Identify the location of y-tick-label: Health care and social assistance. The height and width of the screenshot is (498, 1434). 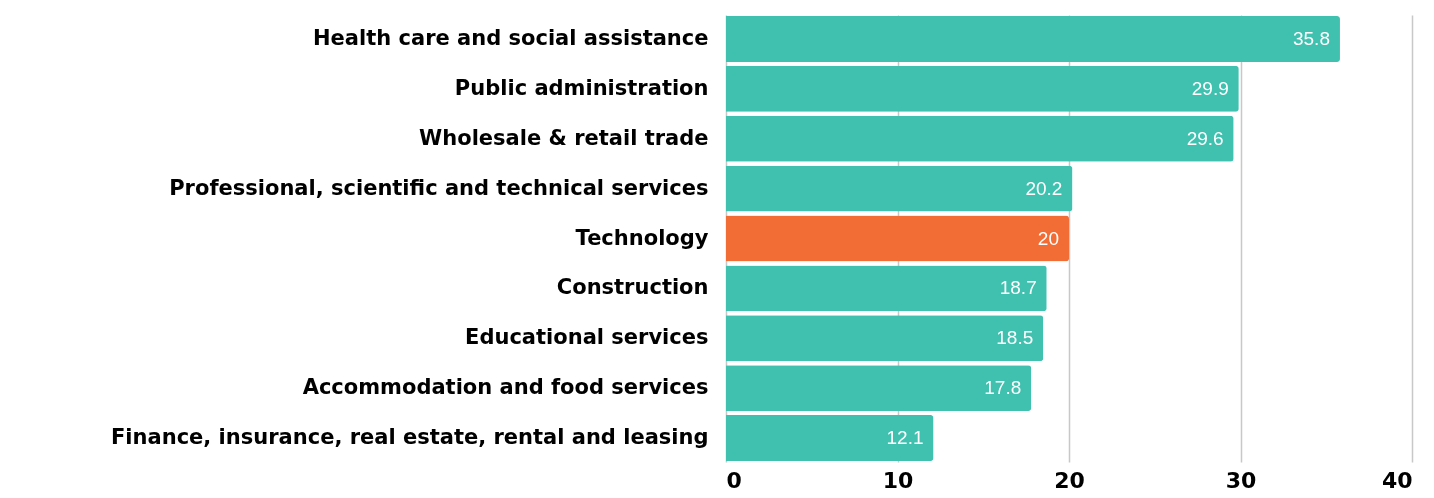
(511, 37).